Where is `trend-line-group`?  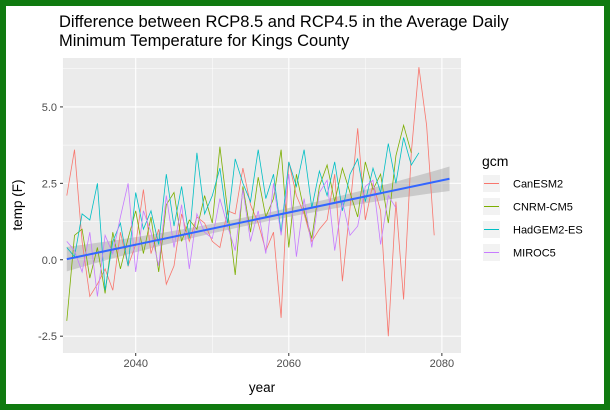 trend-line-group is located at coordinates (258, 219).